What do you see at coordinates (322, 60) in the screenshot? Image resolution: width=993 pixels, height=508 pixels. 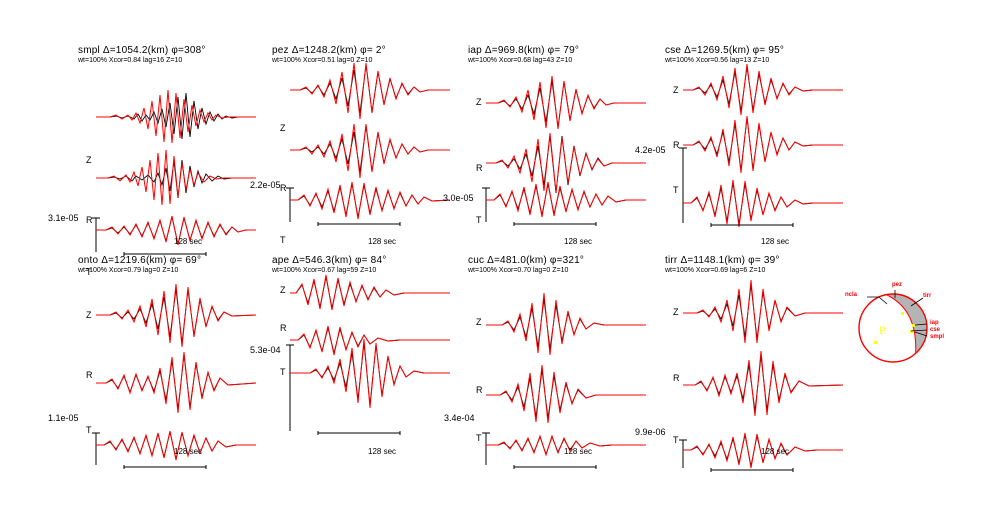 I see `panel-stats: wt=100% Xcor=0.51 lag=0 Z=10` at bounding box center [322, 60].